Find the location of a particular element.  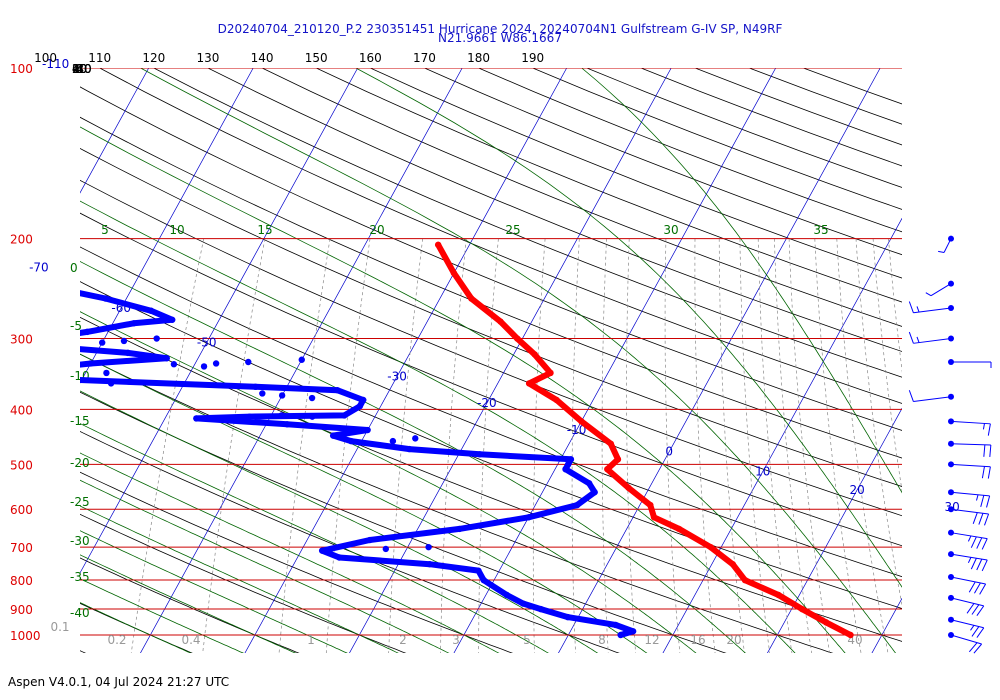

moist-adiabat-top-label: 35 is located at coordinates (820, 230).